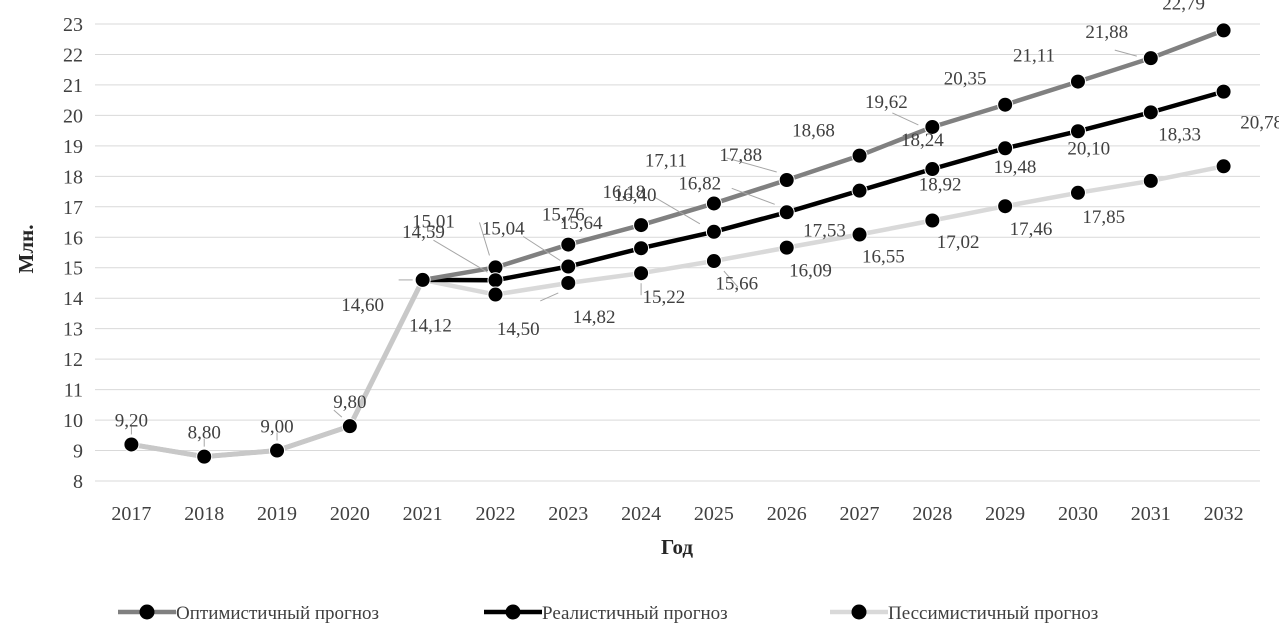  Describe the element at coordinates (860, 514) in the screenshot. I see `x-tick-label: 2027` at that location.